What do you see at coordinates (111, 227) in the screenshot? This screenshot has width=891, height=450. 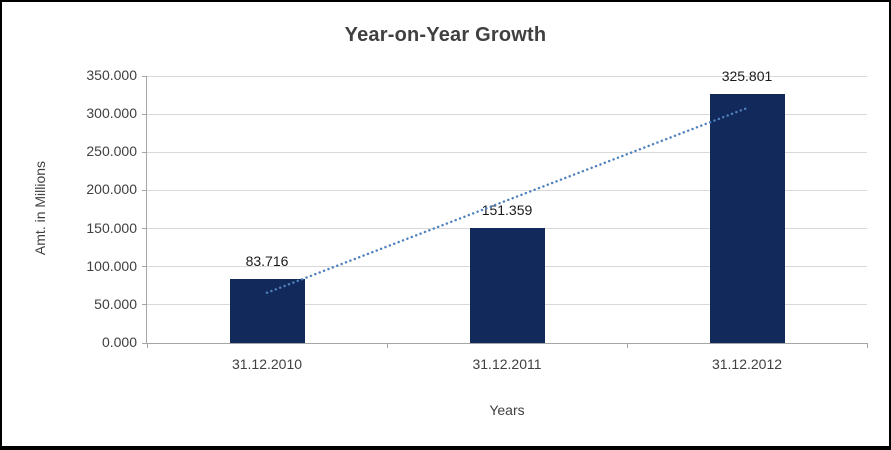 I see `y-tick-label: 150.000` at bounding box center [111, 227].